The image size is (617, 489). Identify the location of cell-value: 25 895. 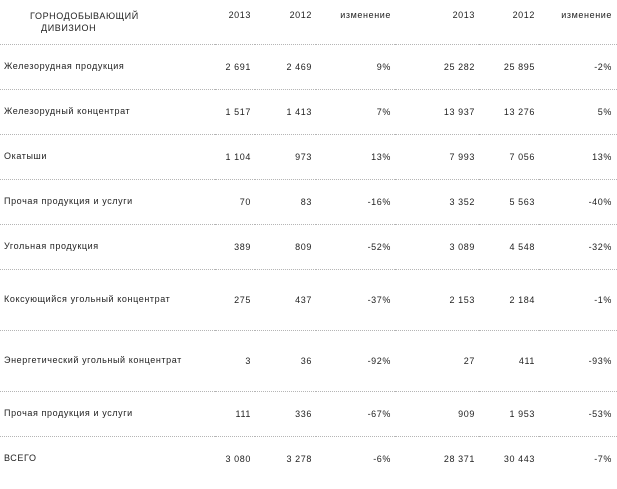
(519, 66).